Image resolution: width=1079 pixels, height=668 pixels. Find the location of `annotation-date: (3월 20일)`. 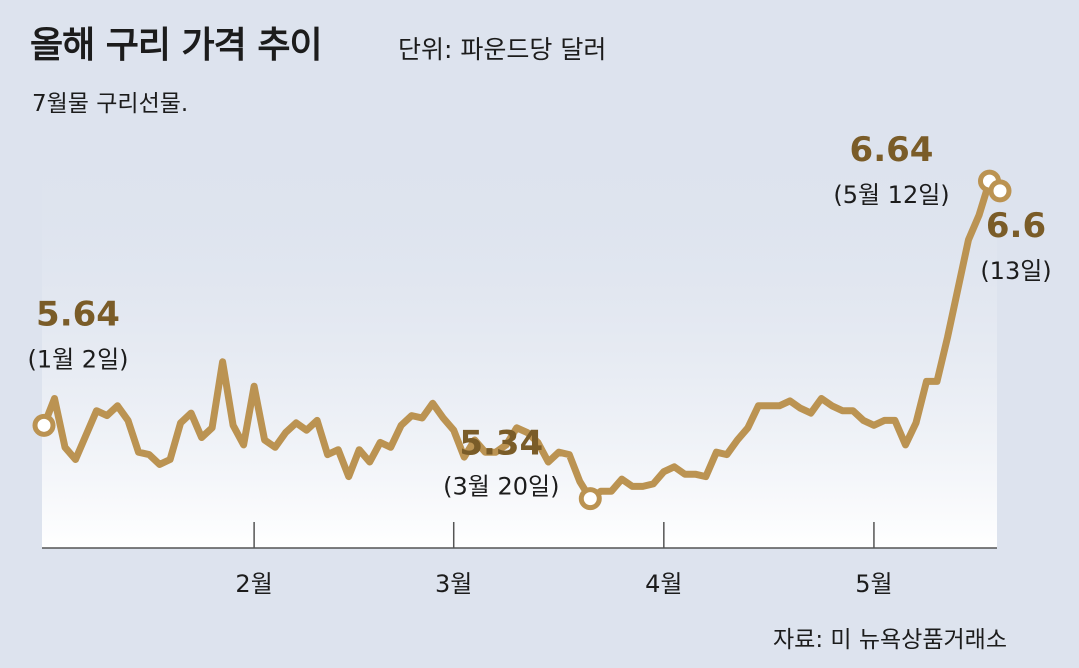

annotation-date: (3월 20일) is located at coordinates (501, 487).